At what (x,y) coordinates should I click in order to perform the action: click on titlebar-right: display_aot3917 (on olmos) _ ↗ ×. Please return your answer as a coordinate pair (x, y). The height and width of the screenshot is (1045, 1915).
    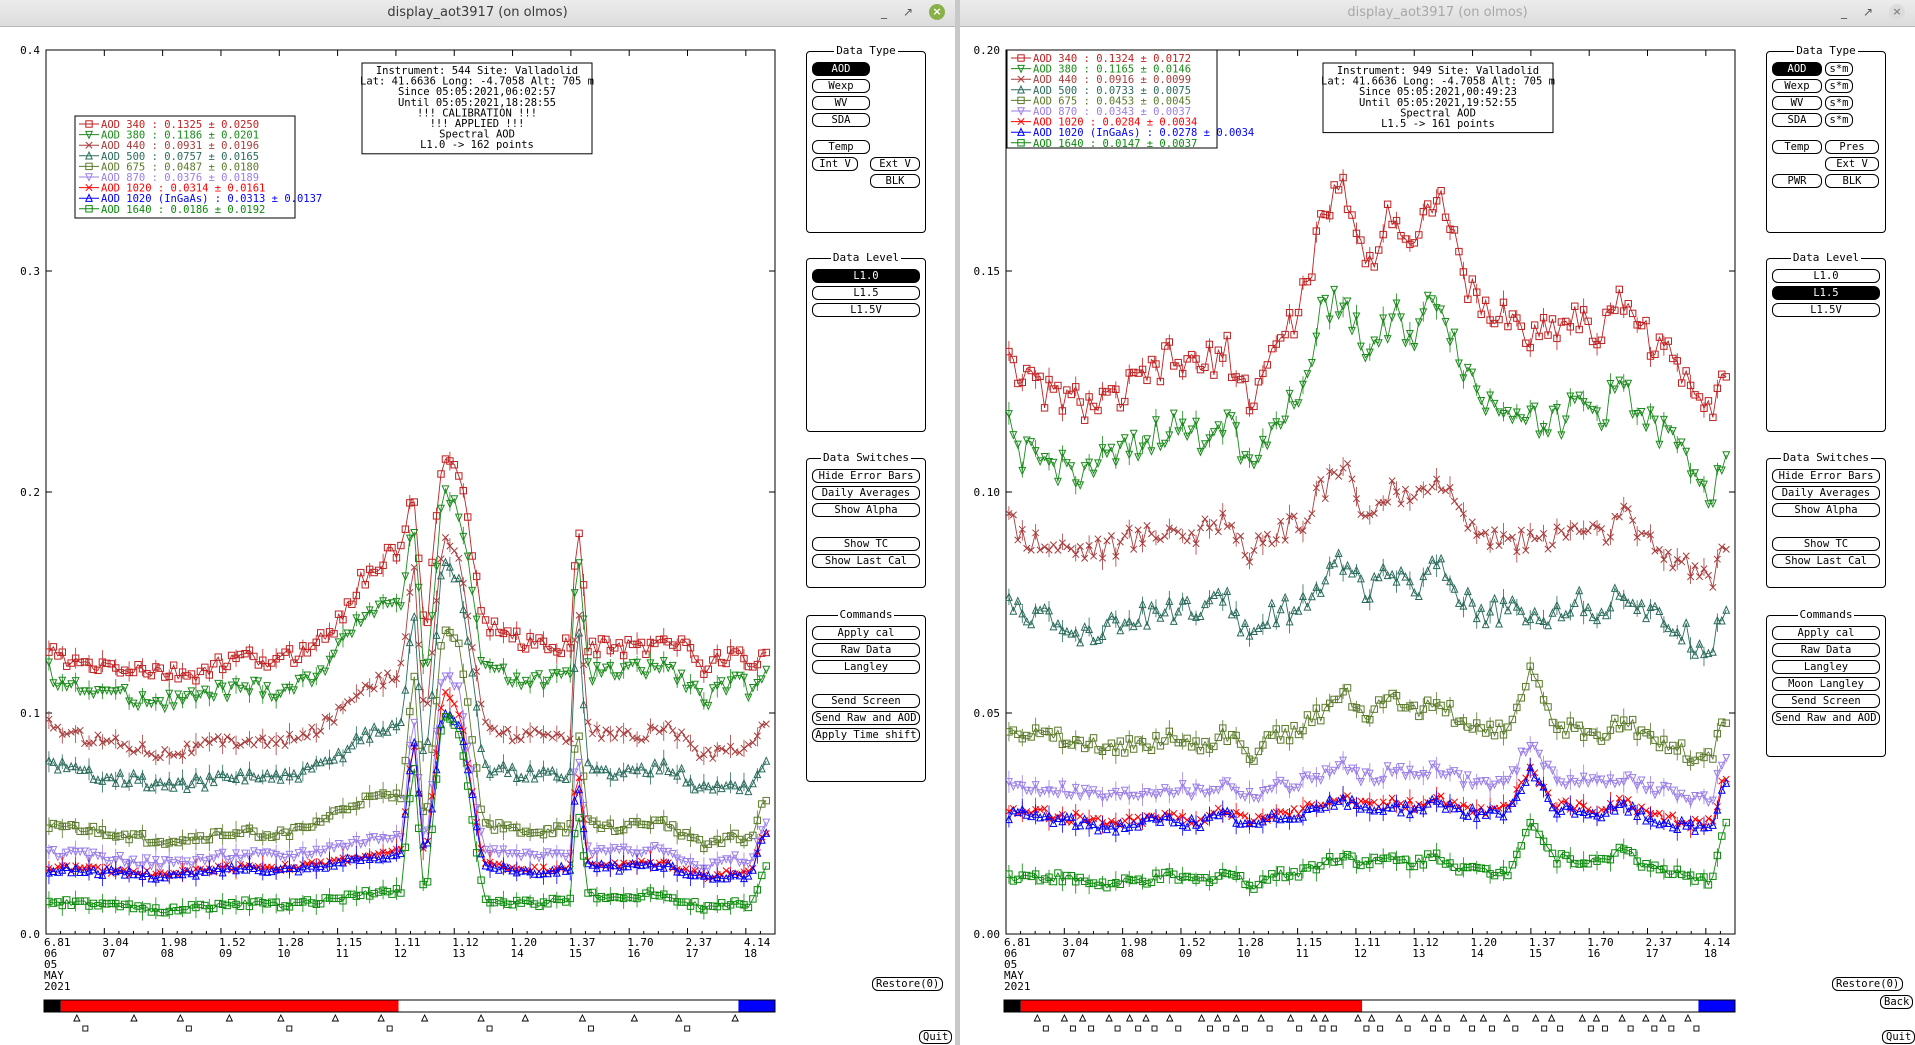
    Looking at the image, I should click on (1437, 13).